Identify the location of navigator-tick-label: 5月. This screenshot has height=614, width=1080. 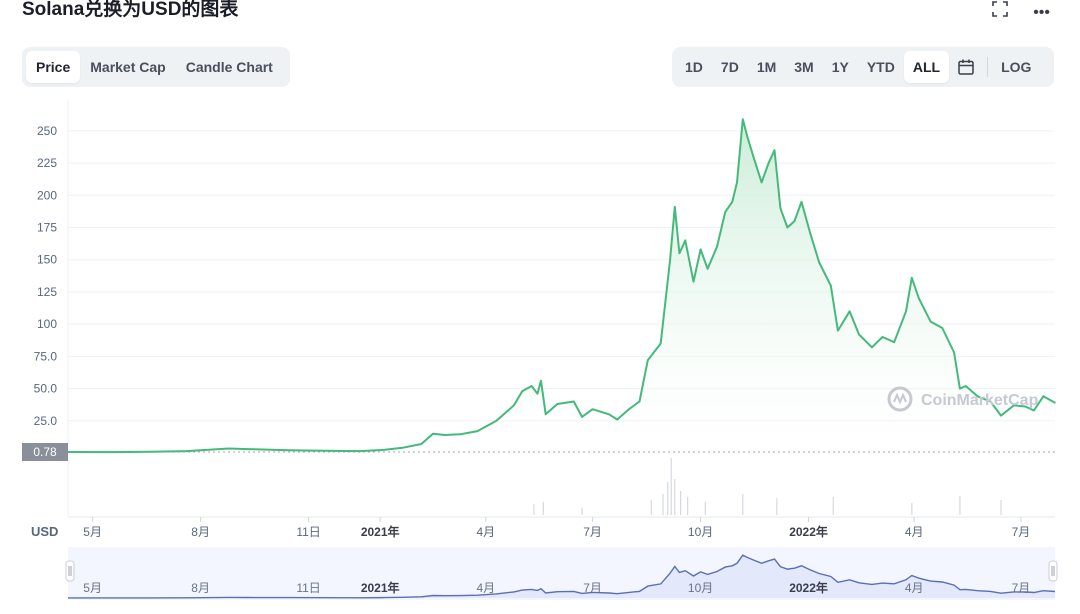
(92, 588).